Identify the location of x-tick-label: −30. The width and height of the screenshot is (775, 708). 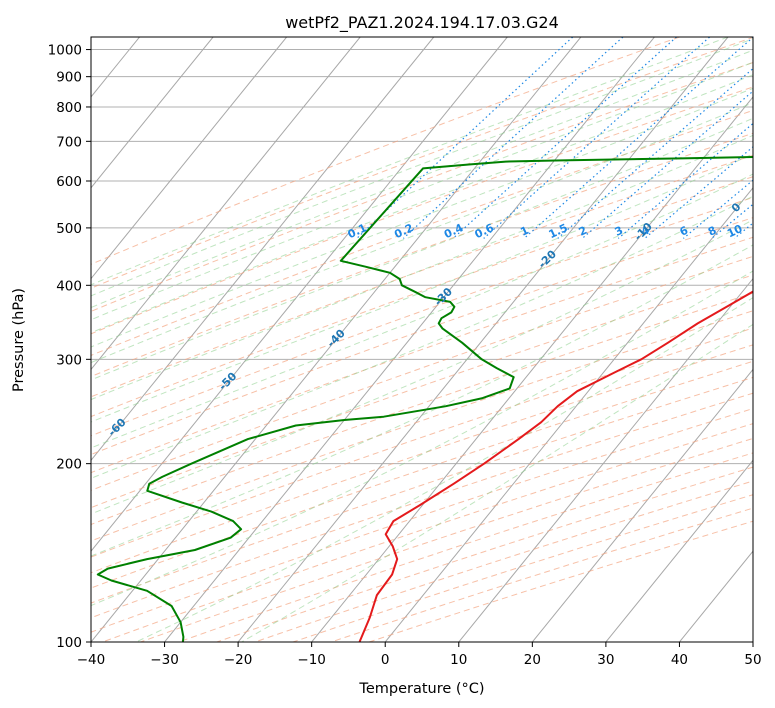
(164, 660).